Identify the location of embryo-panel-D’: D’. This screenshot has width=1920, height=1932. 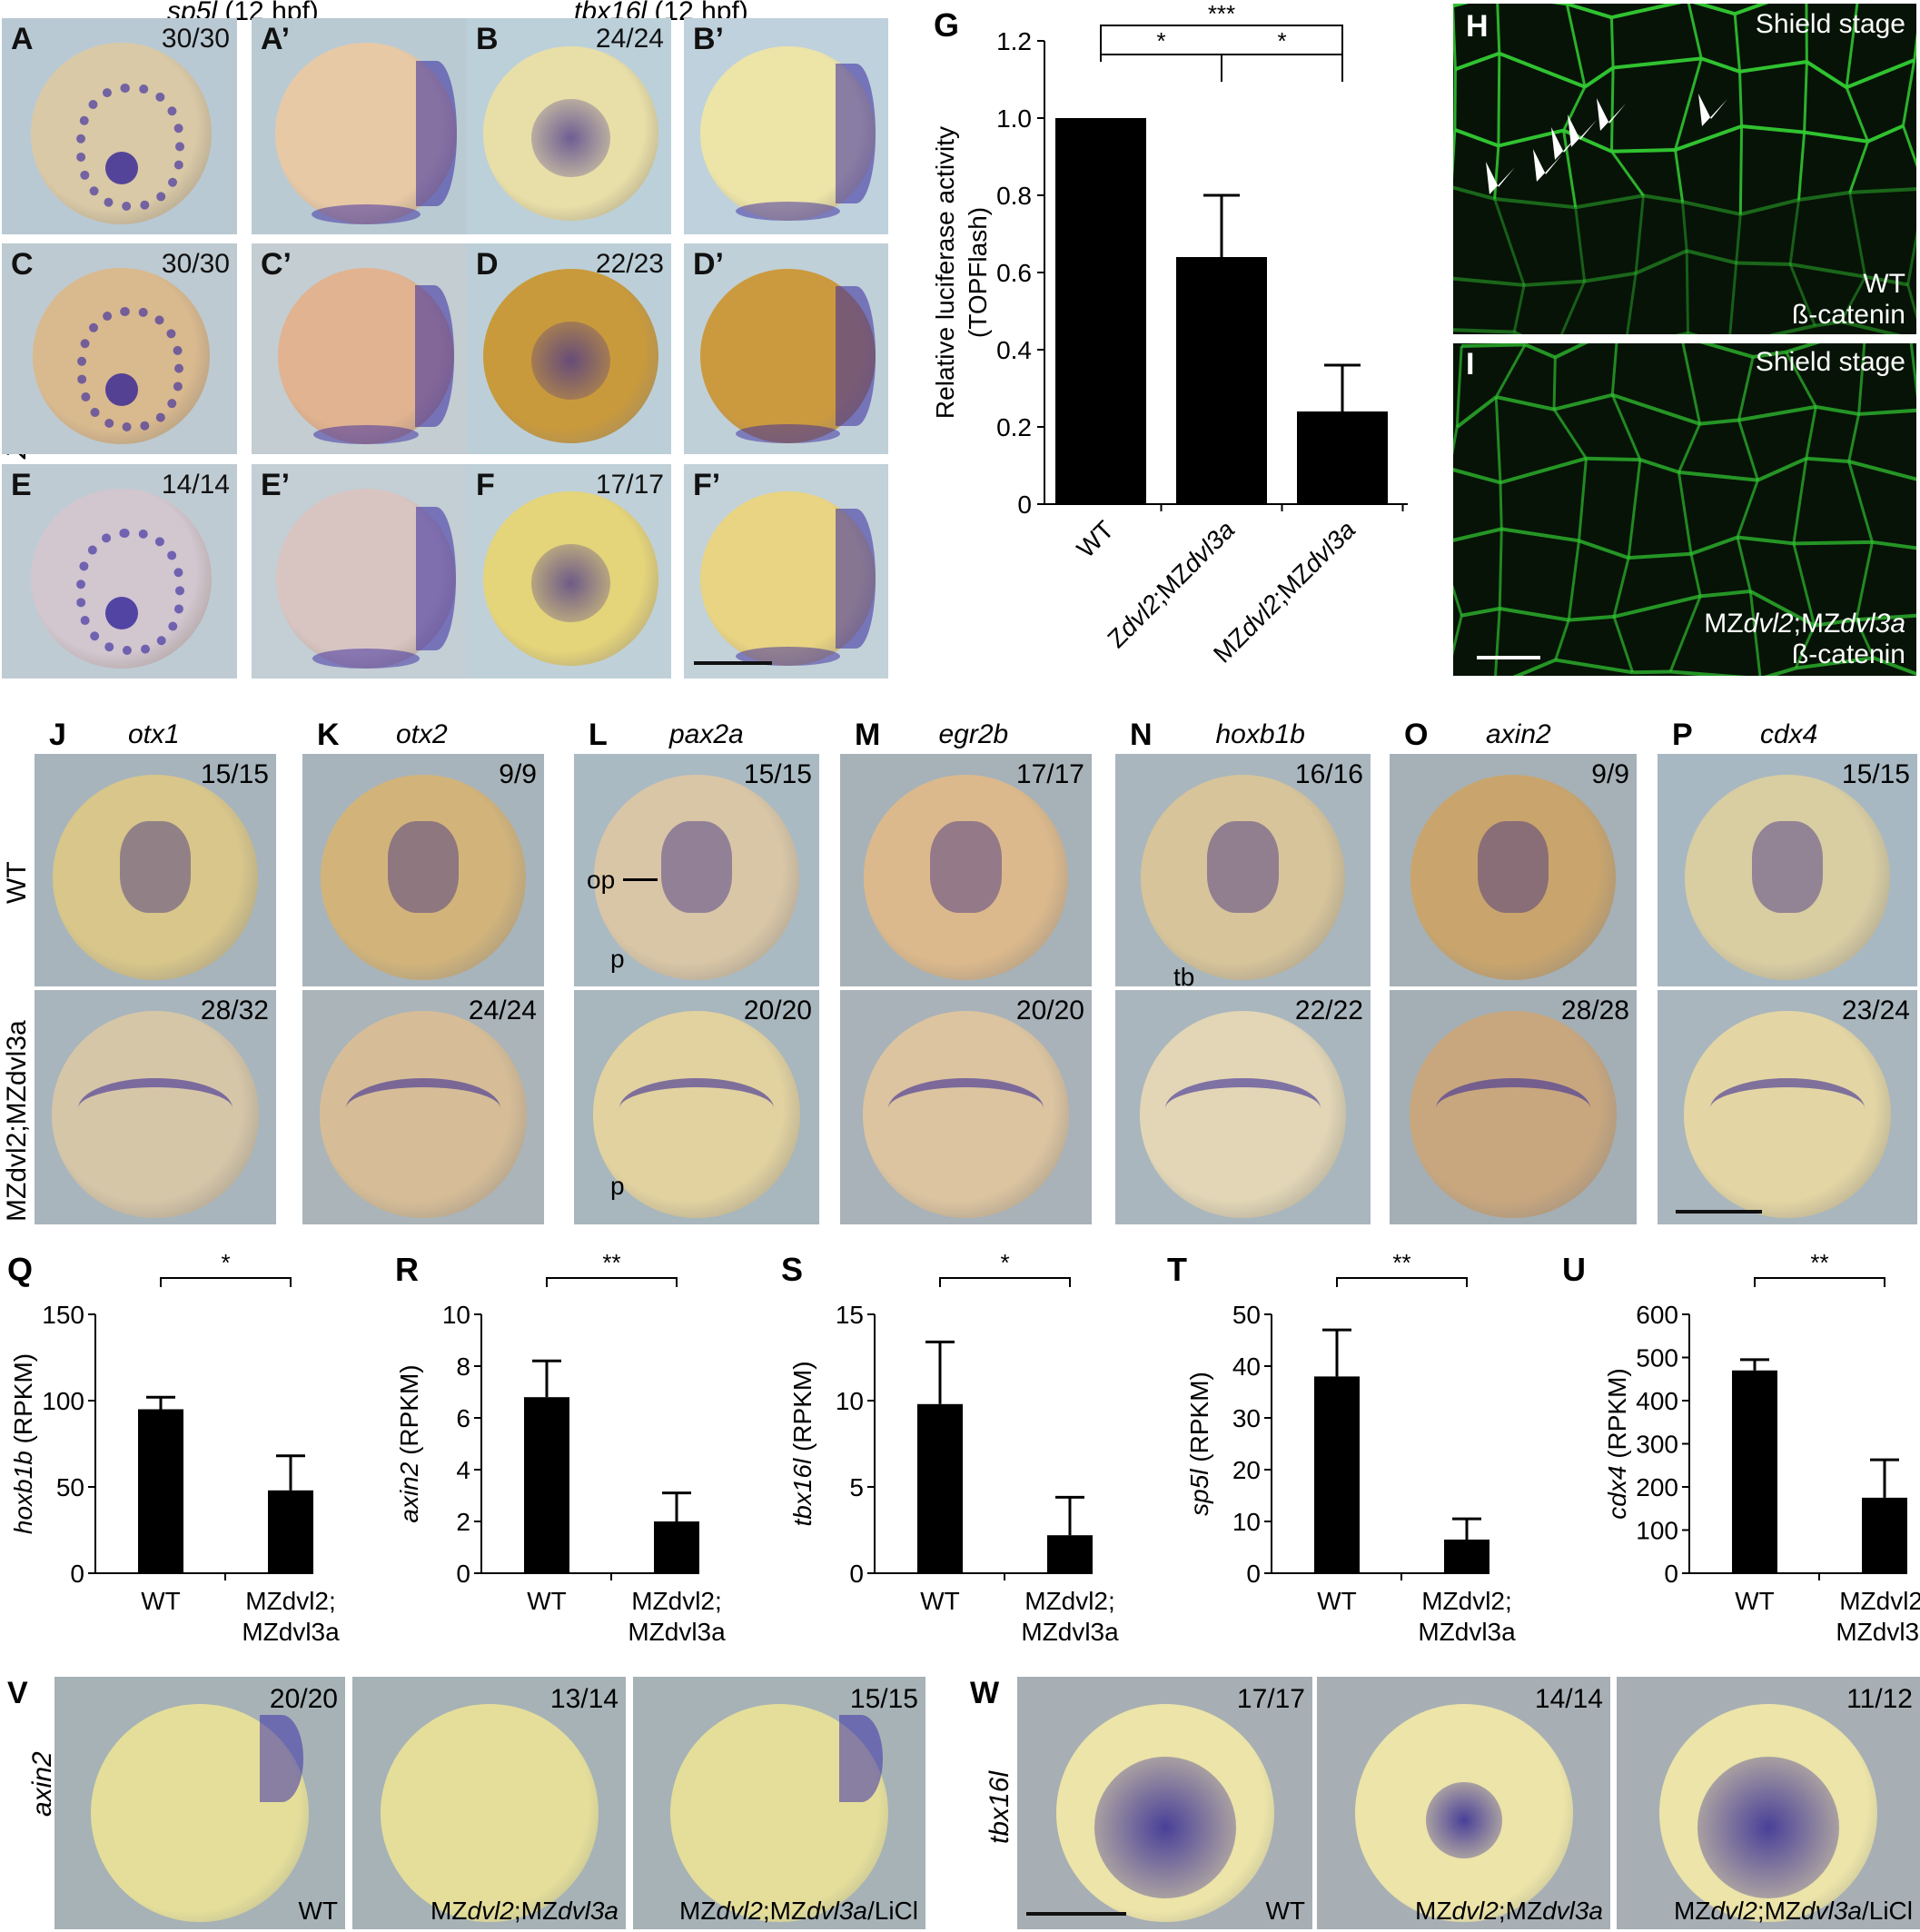
(786, 348).